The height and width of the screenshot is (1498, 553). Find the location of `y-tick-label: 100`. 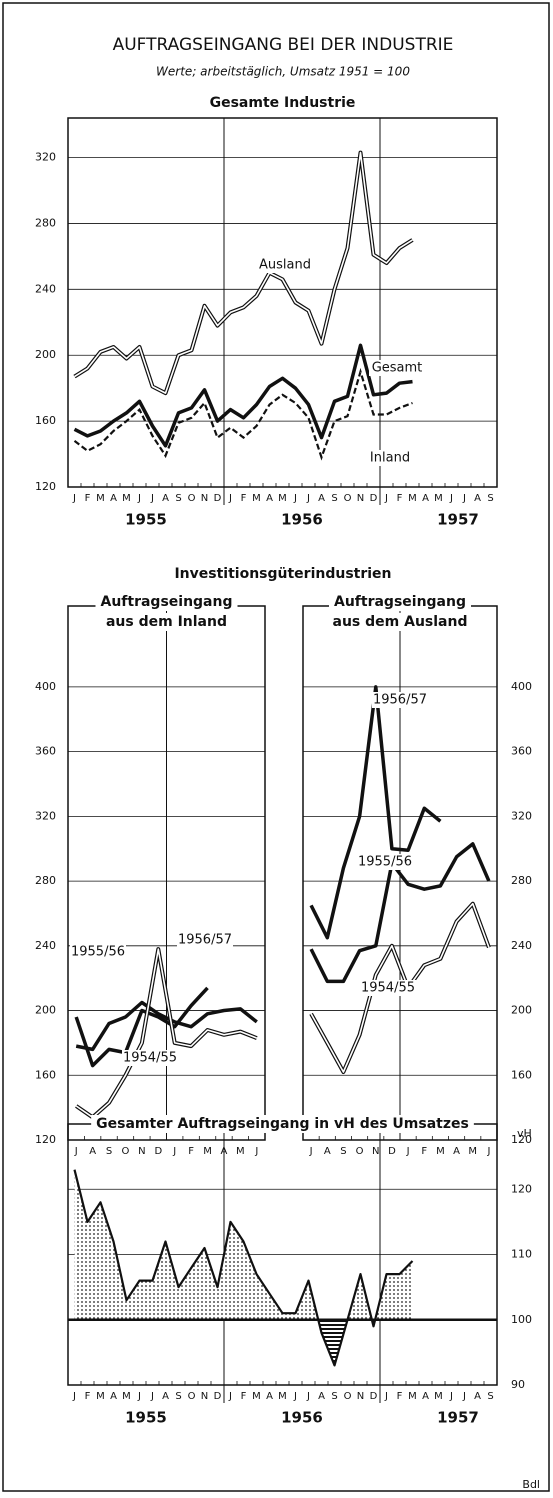

y-tick-label: 100 is located at coordinates (521, 1319).